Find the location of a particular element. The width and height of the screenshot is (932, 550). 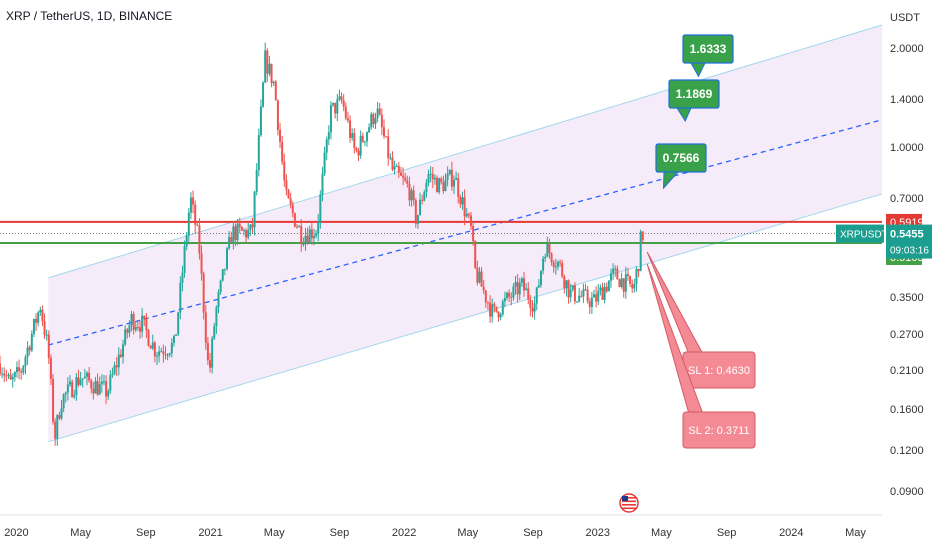

stop-loss-label-2: SL 2: 0.3711 is located at coordinates (701, 356).